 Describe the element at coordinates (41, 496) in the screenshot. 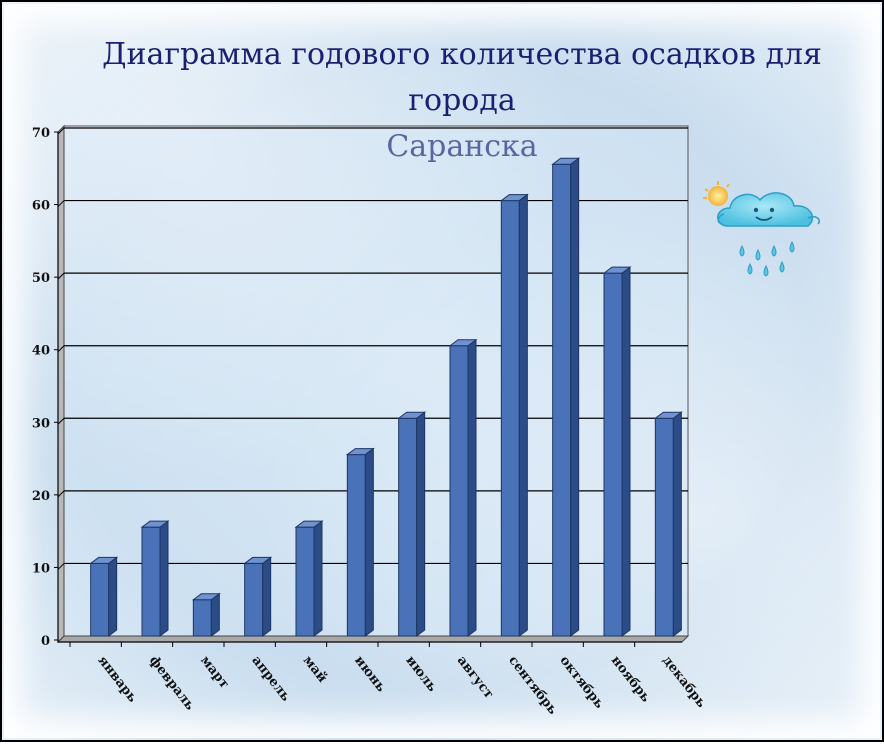

I see `y-tick-label: 20` at that location.